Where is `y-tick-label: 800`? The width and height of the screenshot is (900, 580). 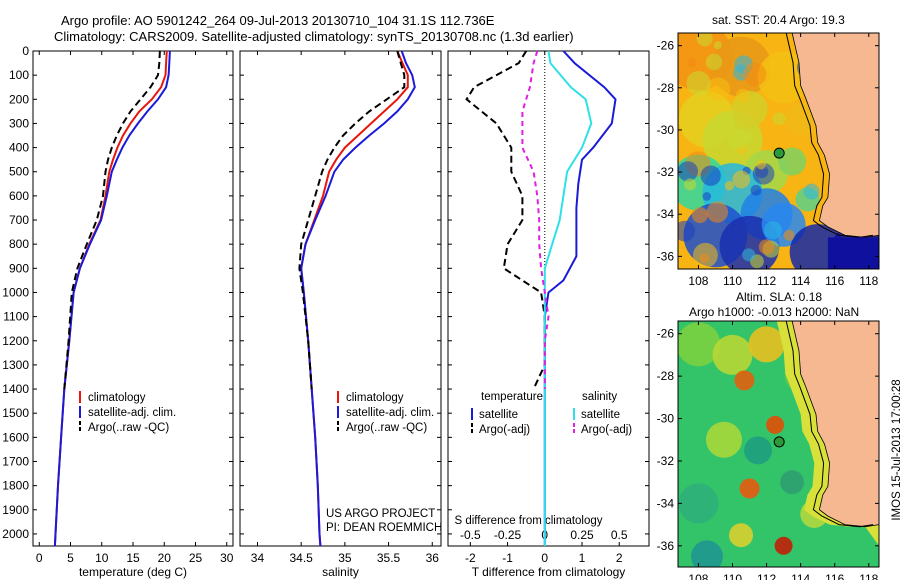
y-tick-label: 800 is located at coordinates (19, 244).